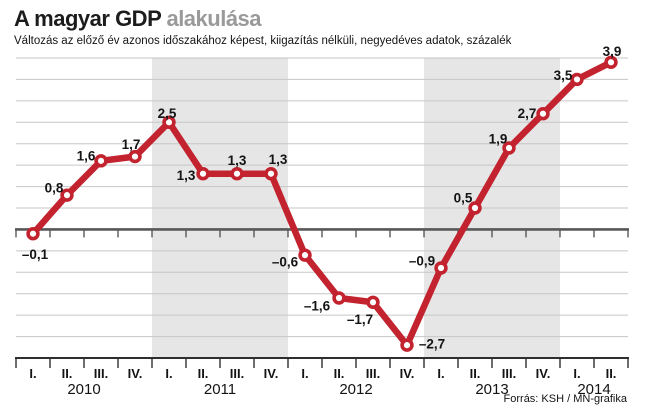 The image size is (646, 418). What do you see at coordinates (612, 51) in the screenshot?
I see `point-value-label: 3,9` at bounding box center [612, 51].